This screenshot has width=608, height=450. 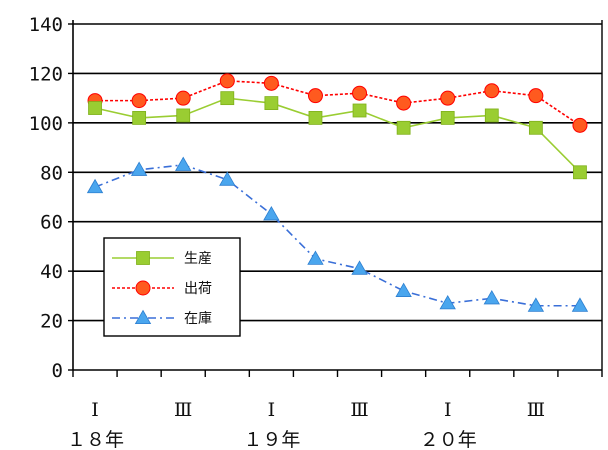 I want to click on legend-label: 出荷, so click(x=198, y=289).